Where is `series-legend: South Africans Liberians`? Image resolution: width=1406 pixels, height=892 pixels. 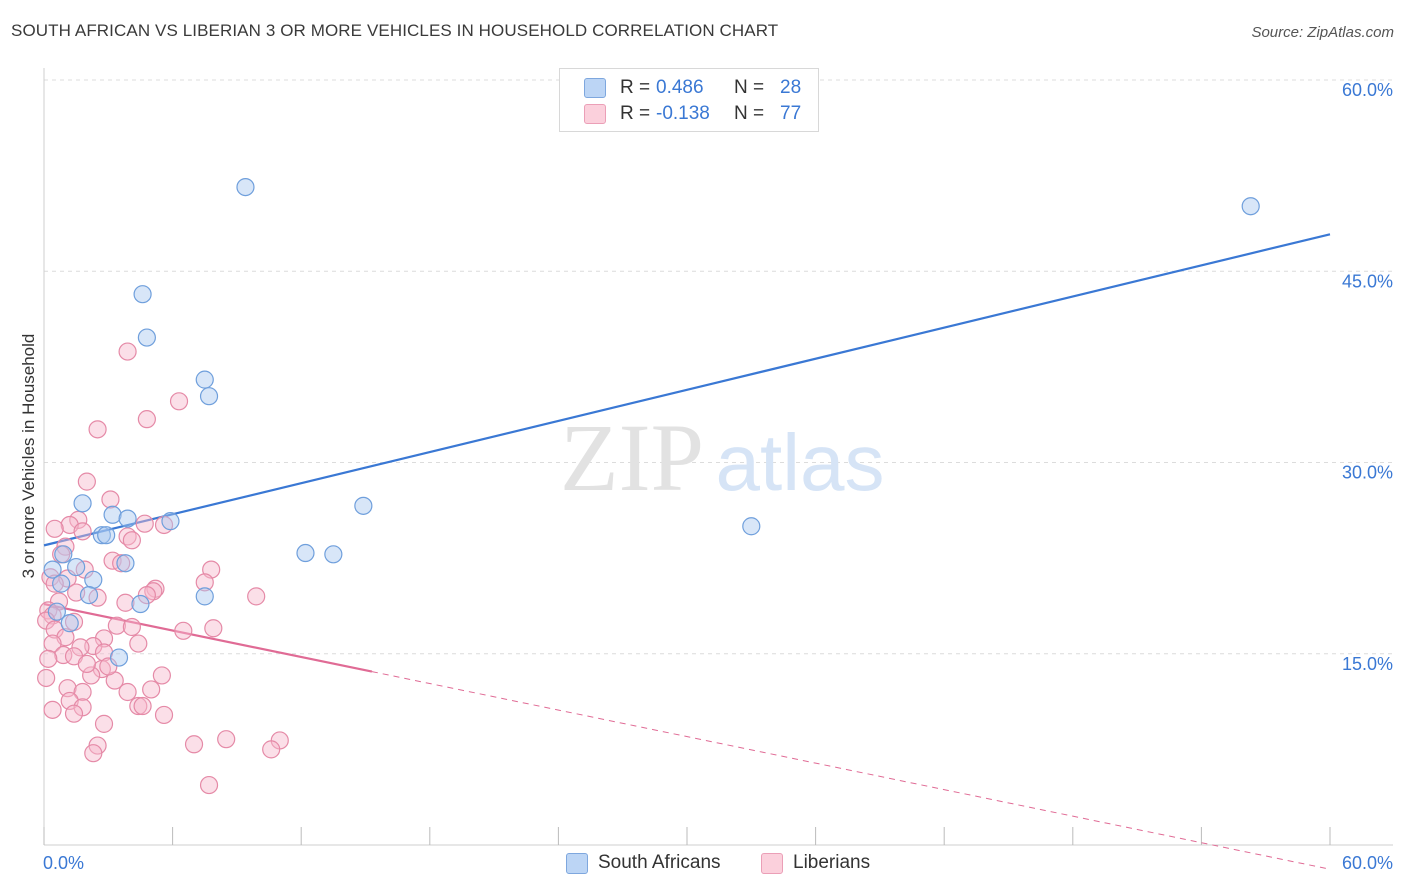
series-legend: South Africans Liberians is located at coordinates (703, 864).